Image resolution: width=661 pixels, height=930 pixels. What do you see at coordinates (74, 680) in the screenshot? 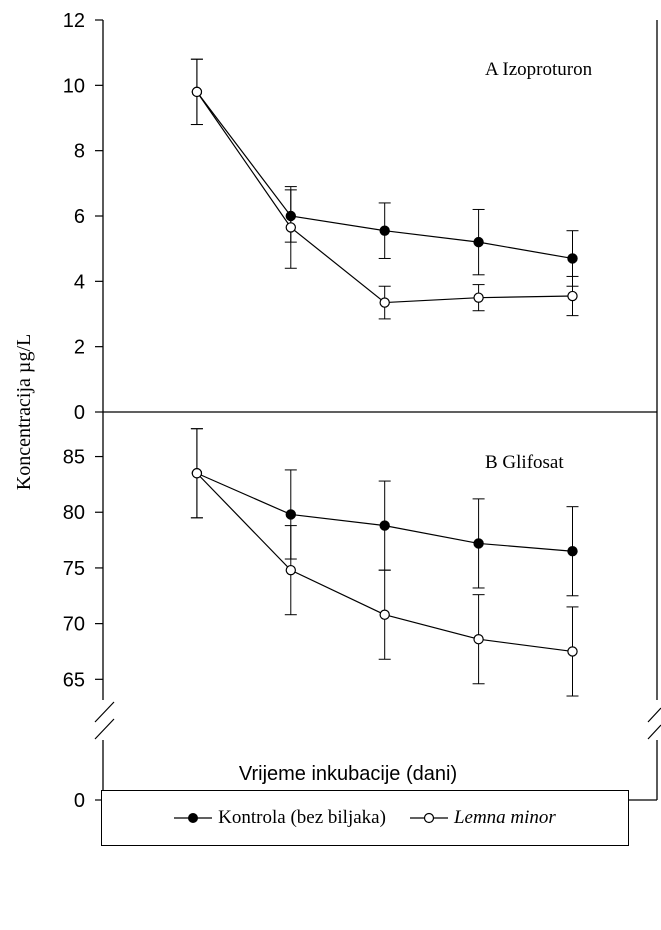
I see `y-tick-label: 65` at bounding box center [74, 680].